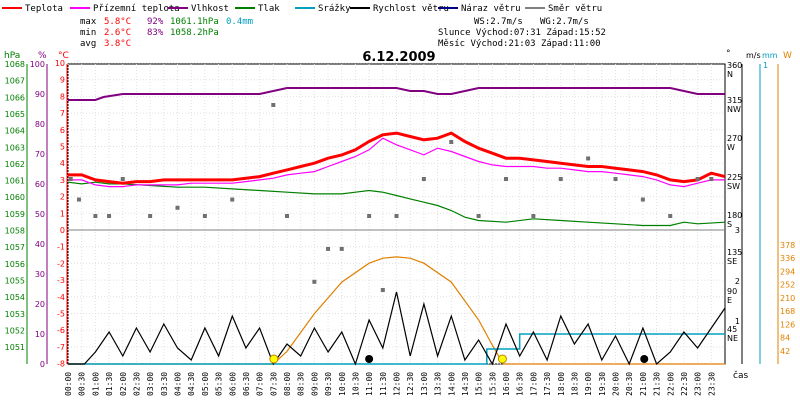  Describe the element at coordinates (61, 364) in the screenshot. I see `c-tick-18: -8` at that location.